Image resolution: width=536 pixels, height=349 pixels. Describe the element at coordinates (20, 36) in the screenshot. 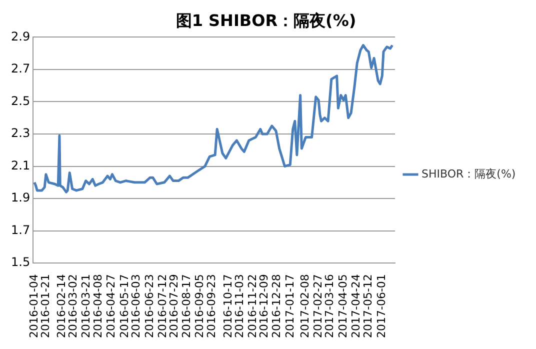

I see `y-tick-label: 2.9` at that location.